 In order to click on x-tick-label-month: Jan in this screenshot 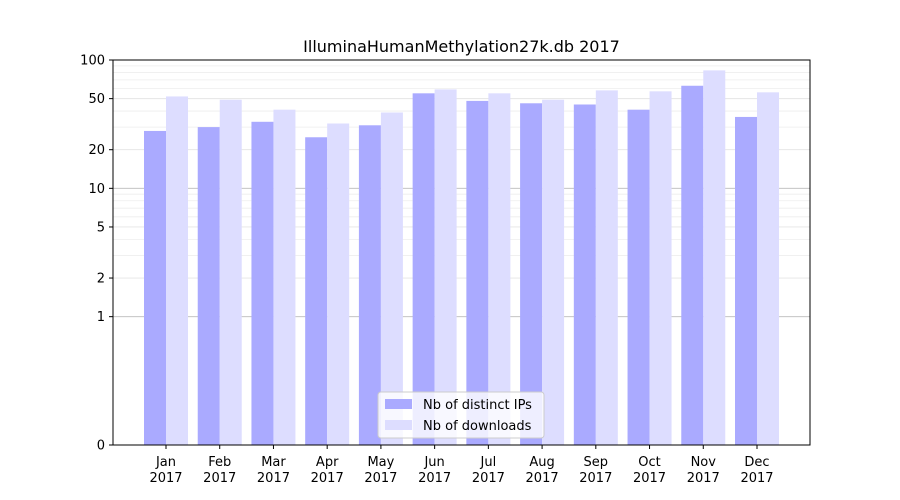, I will do `click(165, 462)`.